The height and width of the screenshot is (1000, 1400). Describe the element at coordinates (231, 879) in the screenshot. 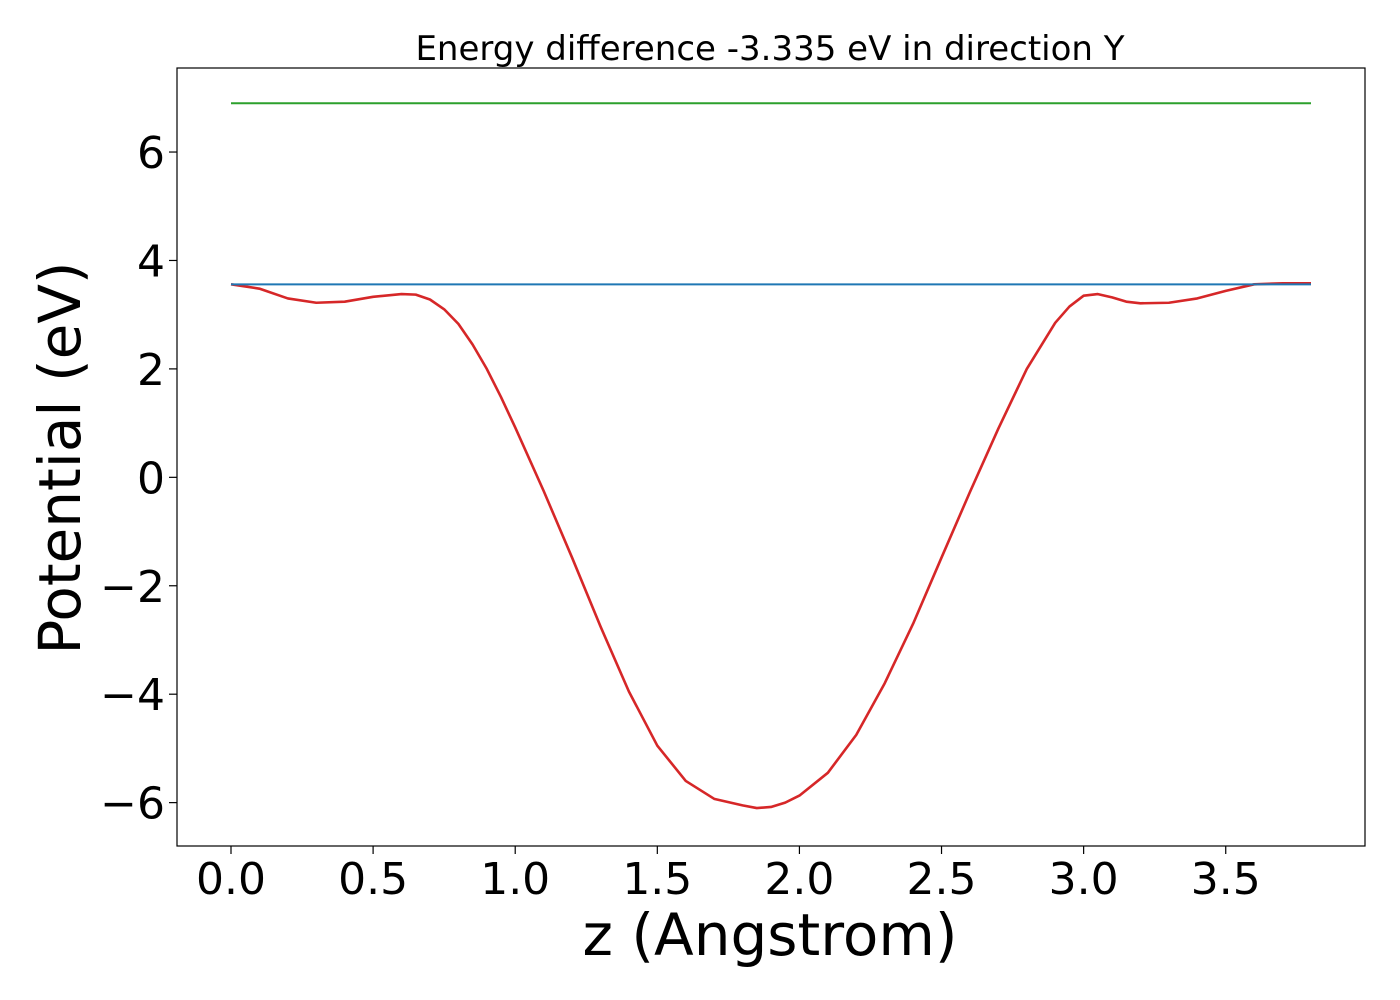

I see `x-tick-label: 0.0` at that location.